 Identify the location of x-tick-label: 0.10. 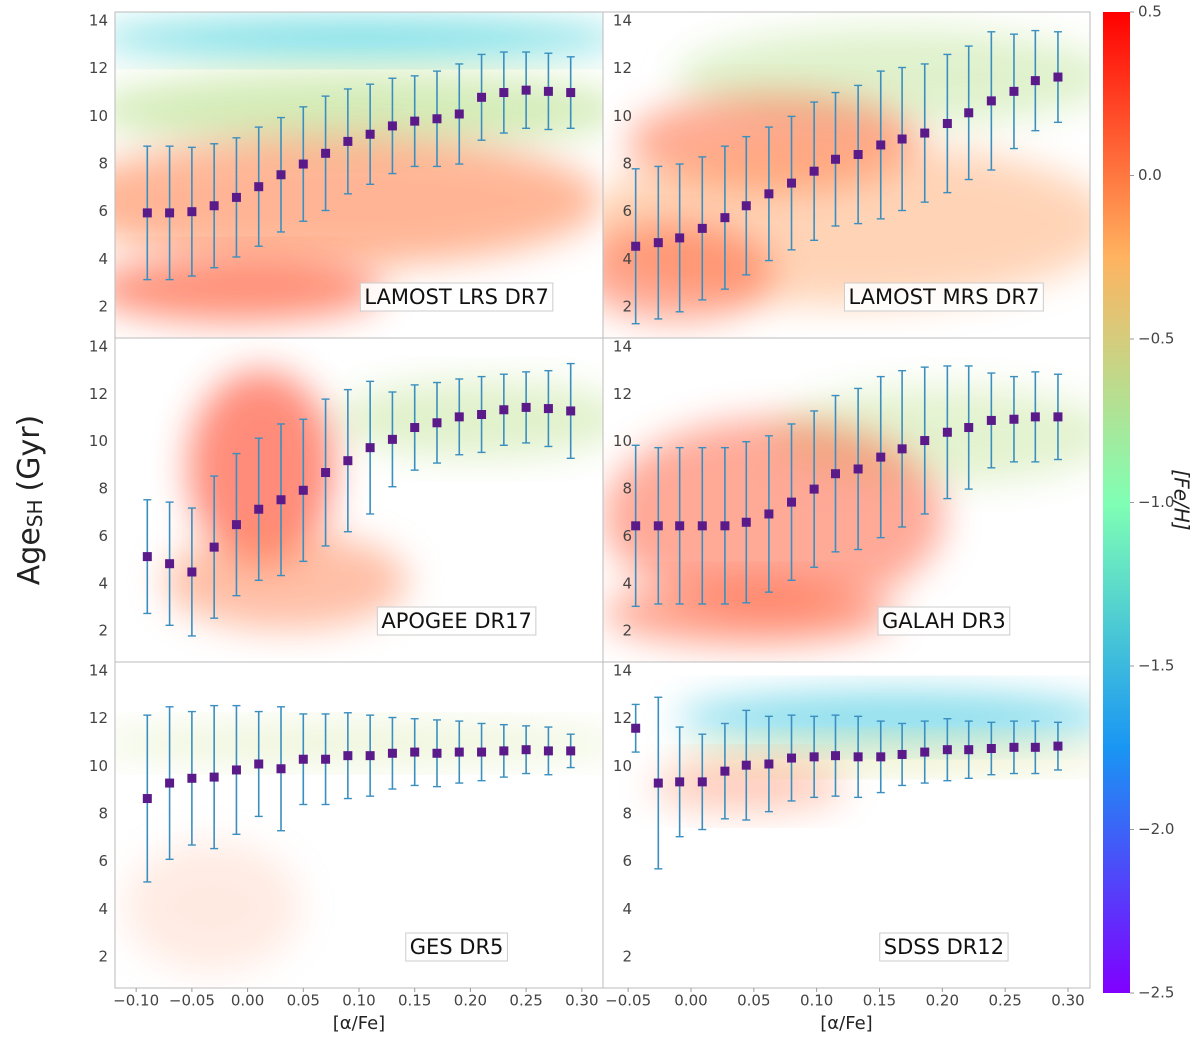
(816, 1001).